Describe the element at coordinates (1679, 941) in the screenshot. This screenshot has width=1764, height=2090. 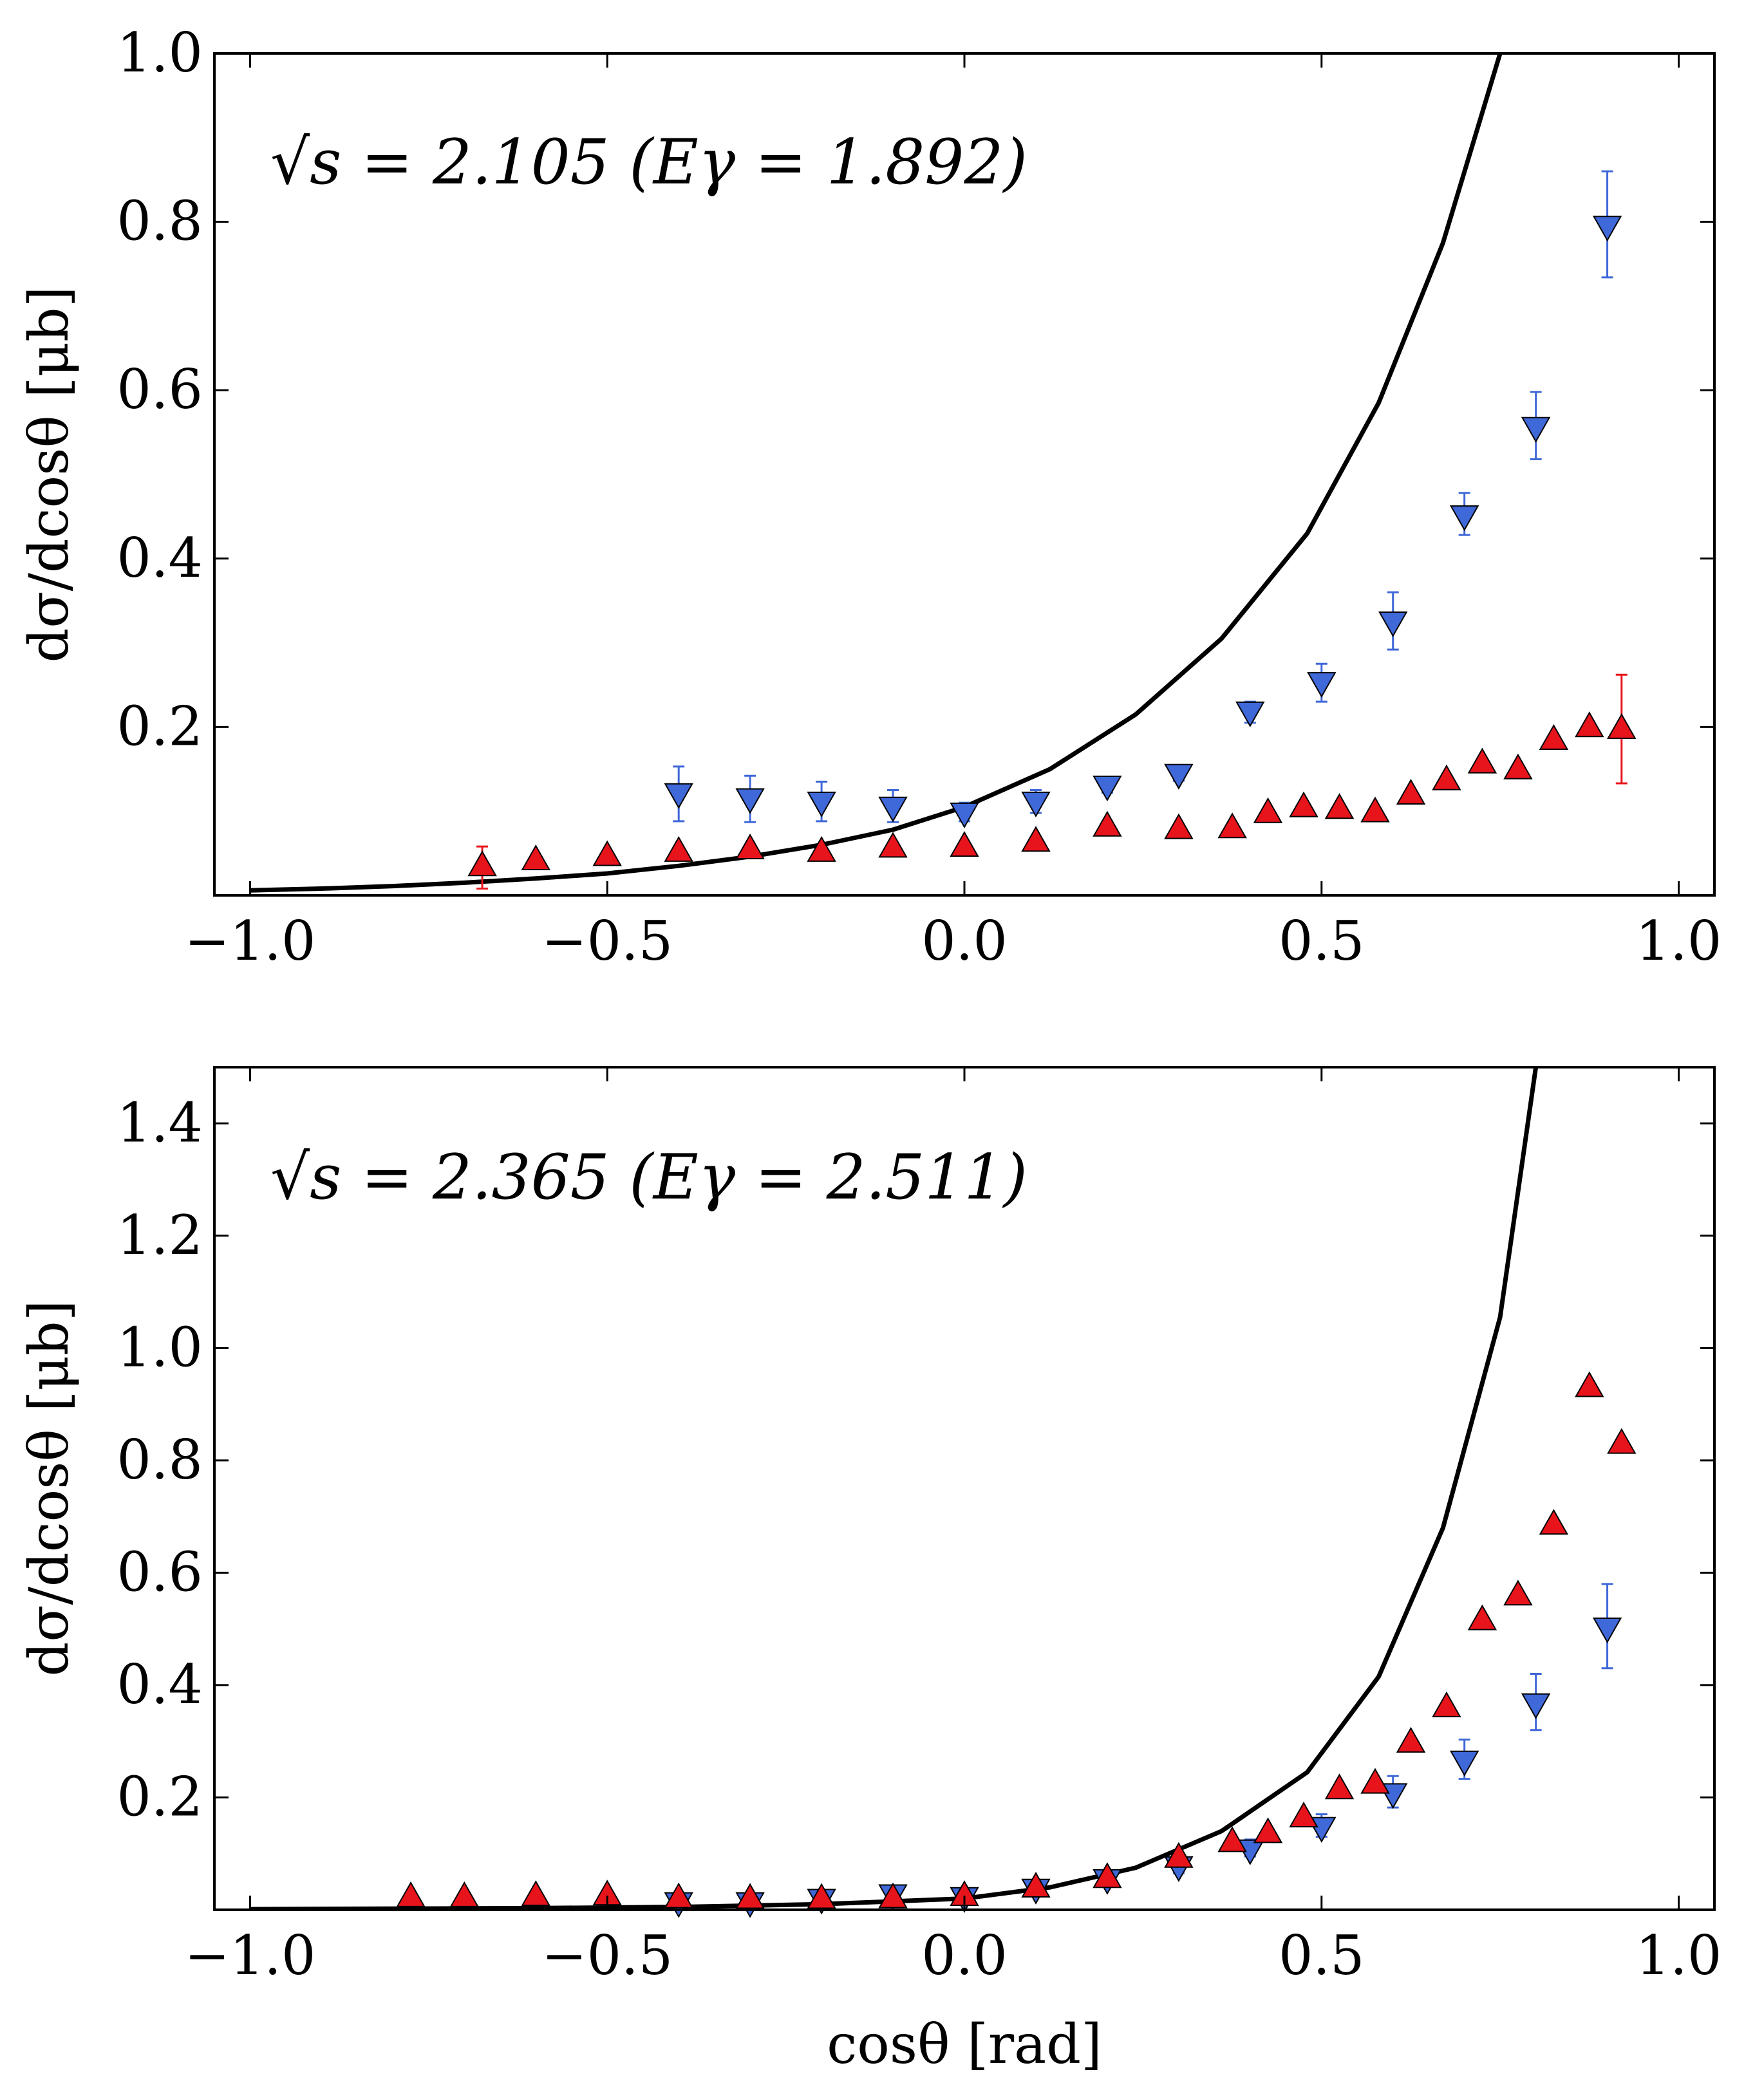
I see `top-xtick-label: 1.0` at that location.